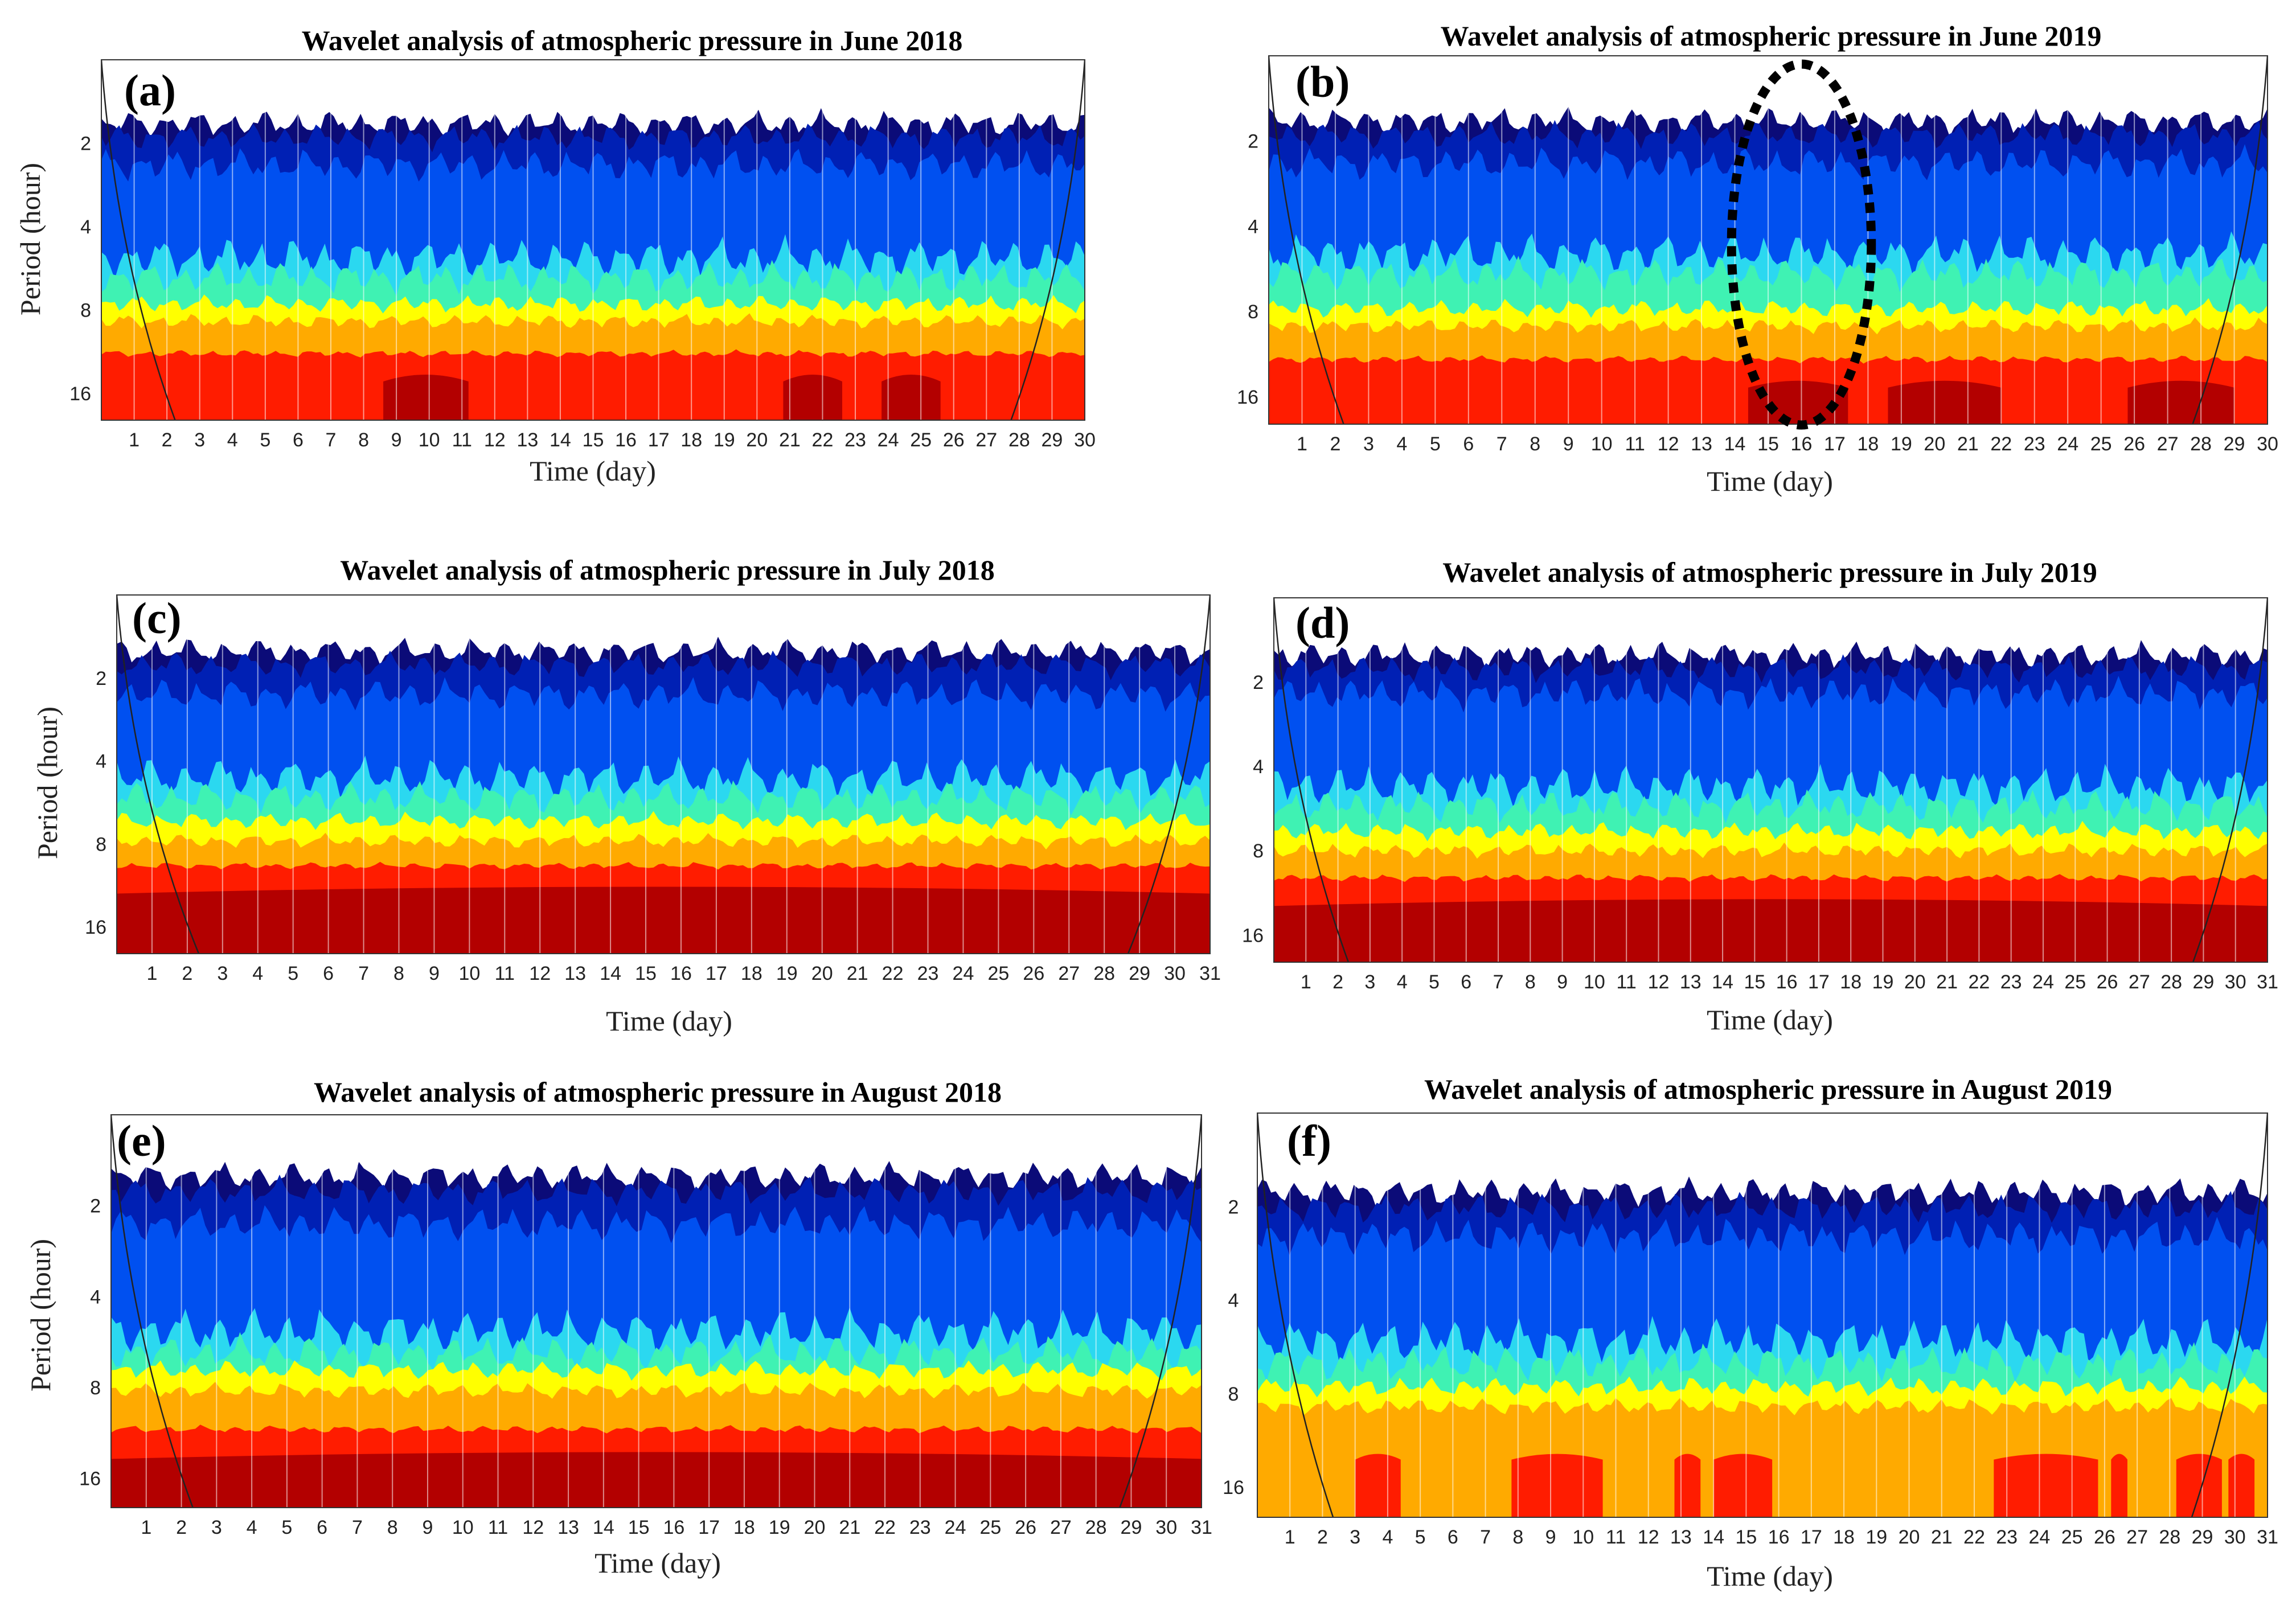  What do you see at coordinates (669, 1021) in the screenshot?
I see `panel-c-xlabel: Time (day)` at bounding box center [669, 1021].